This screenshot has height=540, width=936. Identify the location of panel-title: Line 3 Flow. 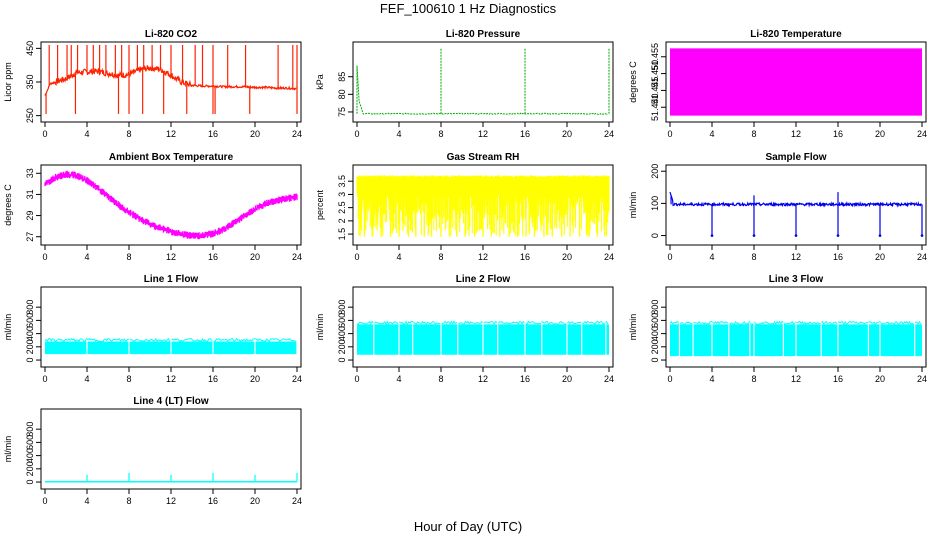
(796, 279).